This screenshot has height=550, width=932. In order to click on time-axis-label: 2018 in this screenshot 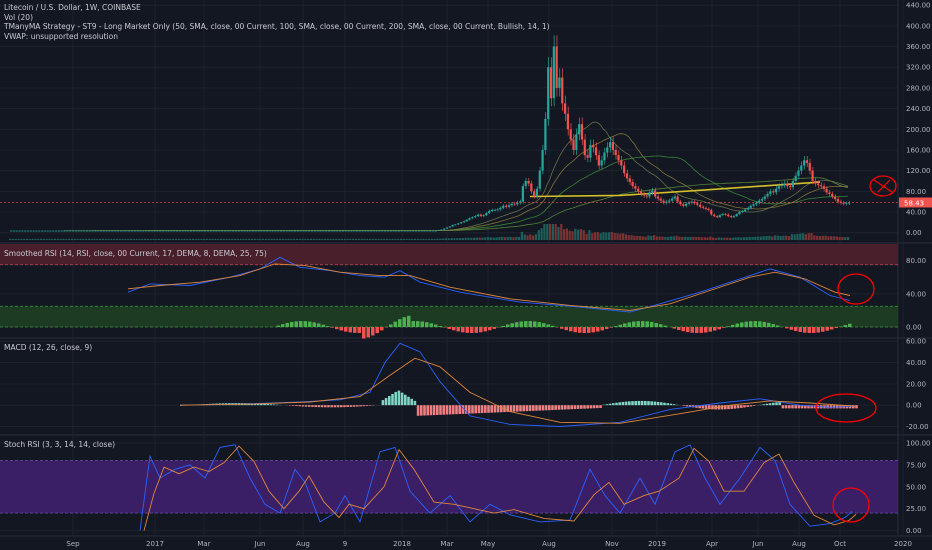, I will do `click(402, 544)`.